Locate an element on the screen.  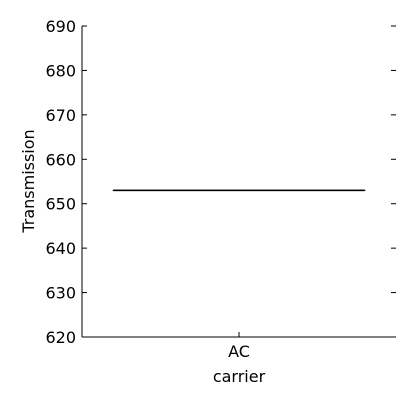
y-tick-label: 690 is located at coordinates (60, 26).